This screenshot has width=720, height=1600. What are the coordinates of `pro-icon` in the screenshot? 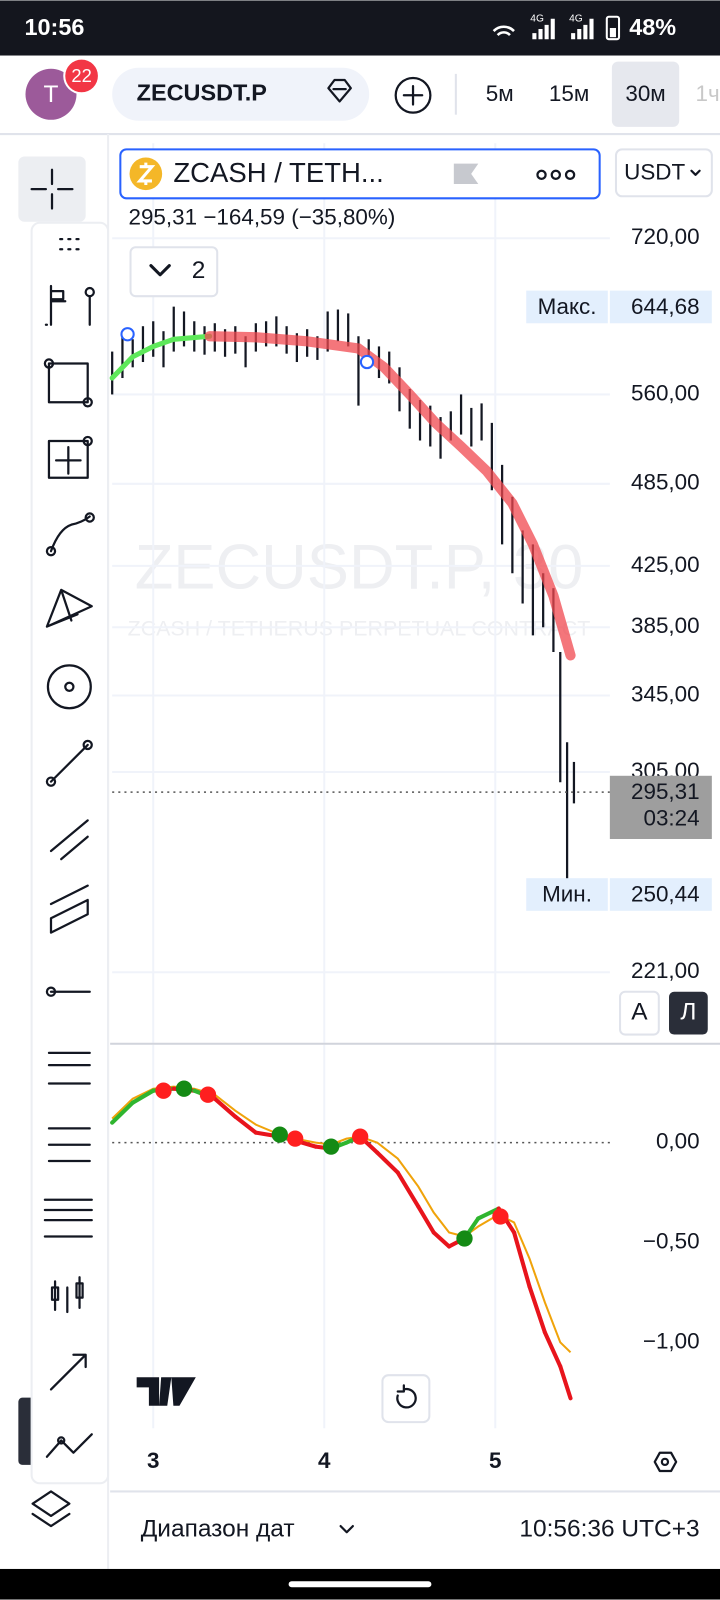 It's located at (339, 90).